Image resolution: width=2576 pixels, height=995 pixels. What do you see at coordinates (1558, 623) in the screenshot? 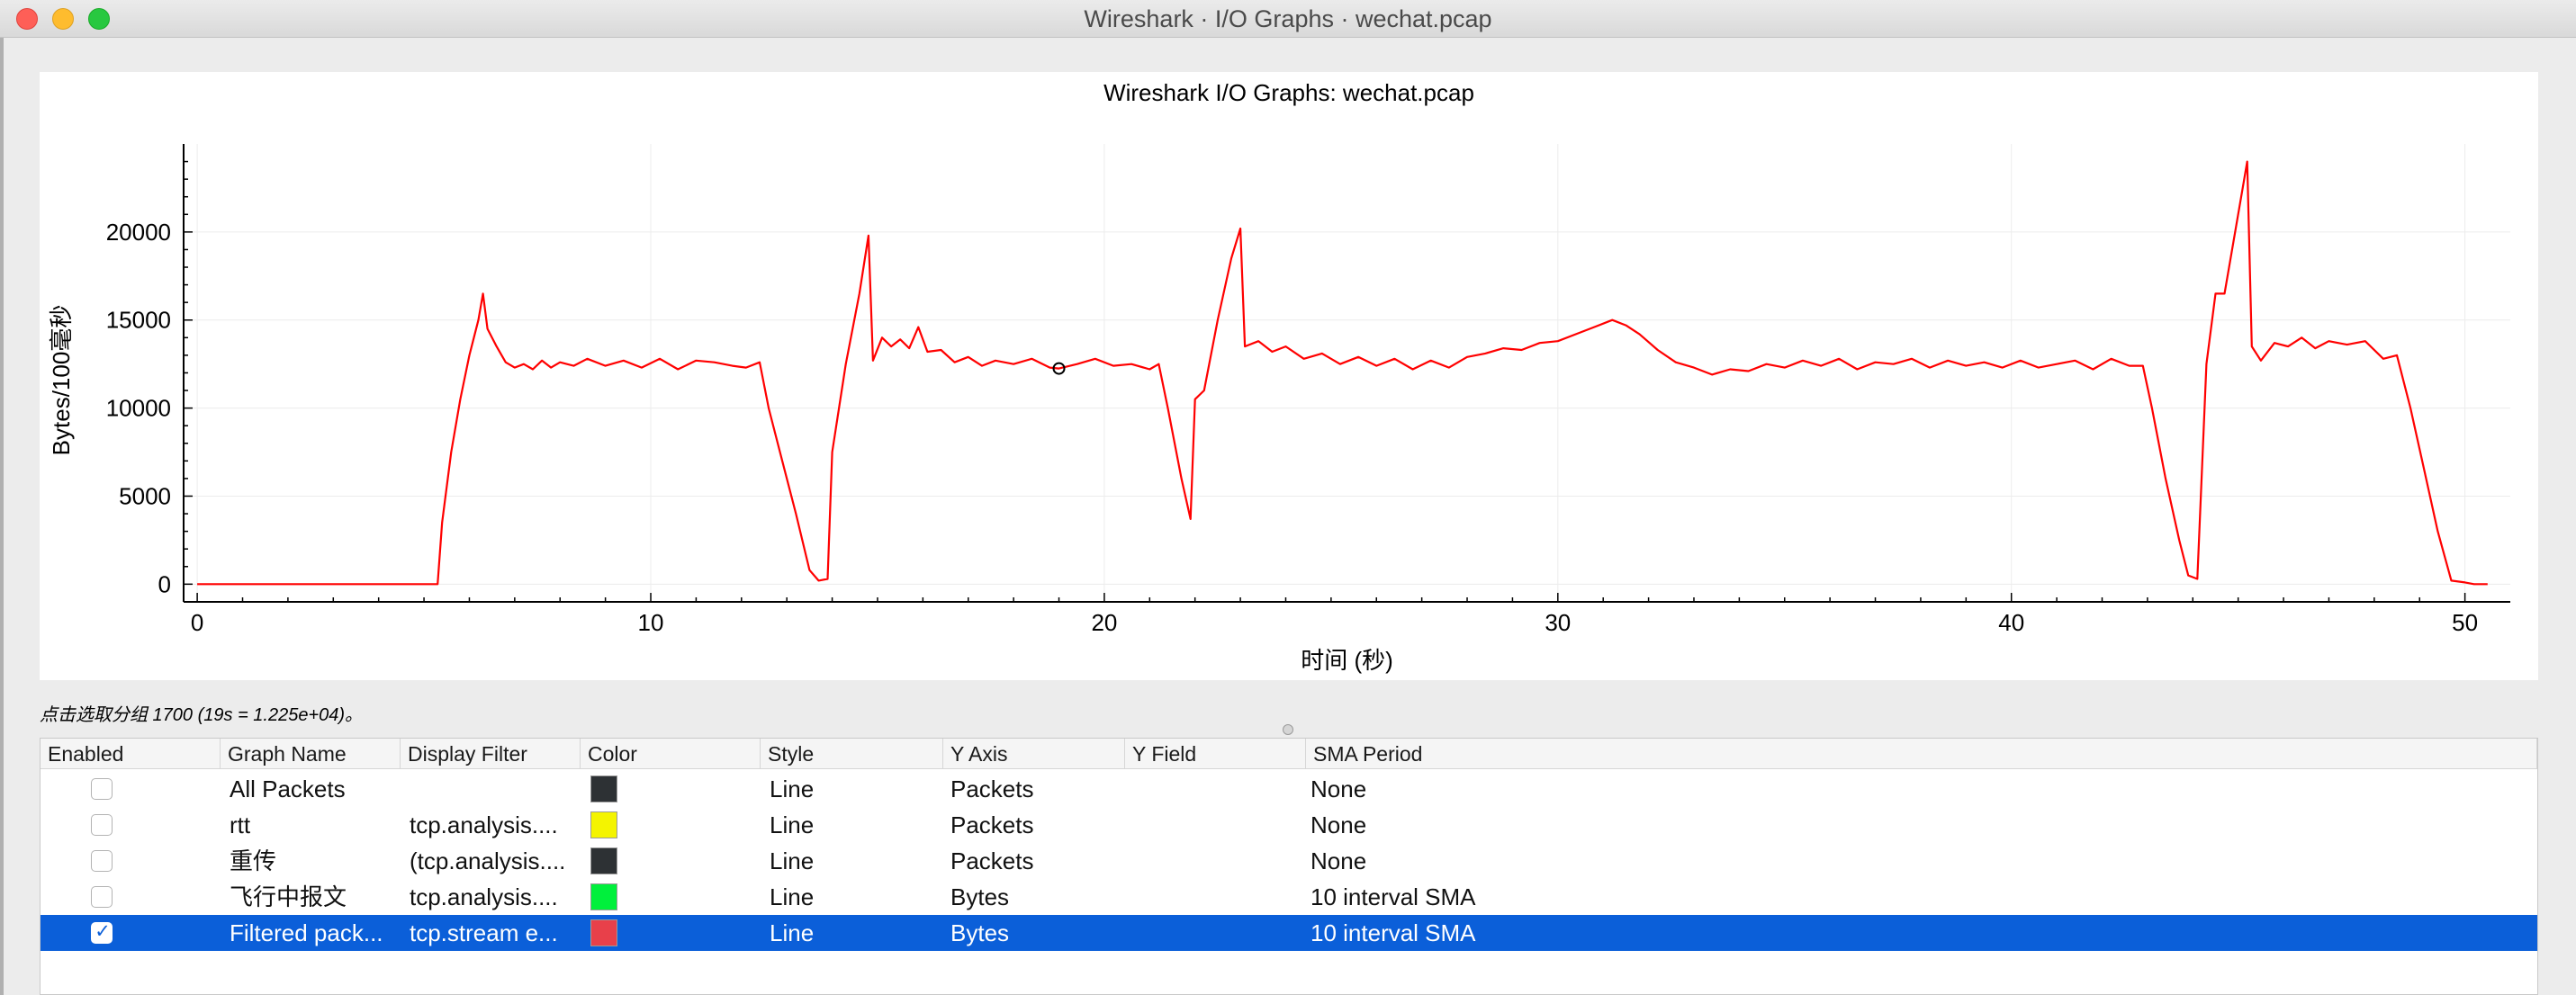
I see `x-tick-label: 30` at bounding box center [1558, 623].